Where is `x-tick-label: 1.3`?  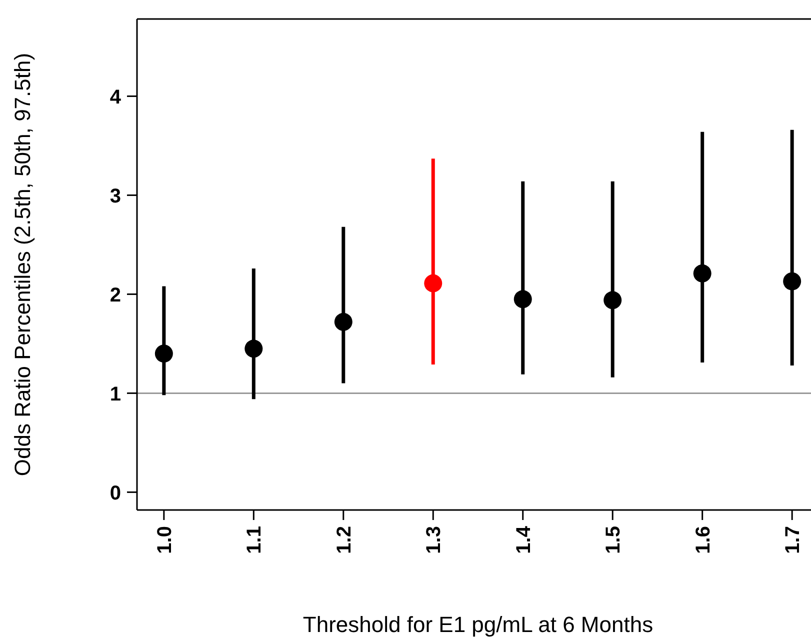
x-tick-label: 1.3 is located at coordinates (434, 540).